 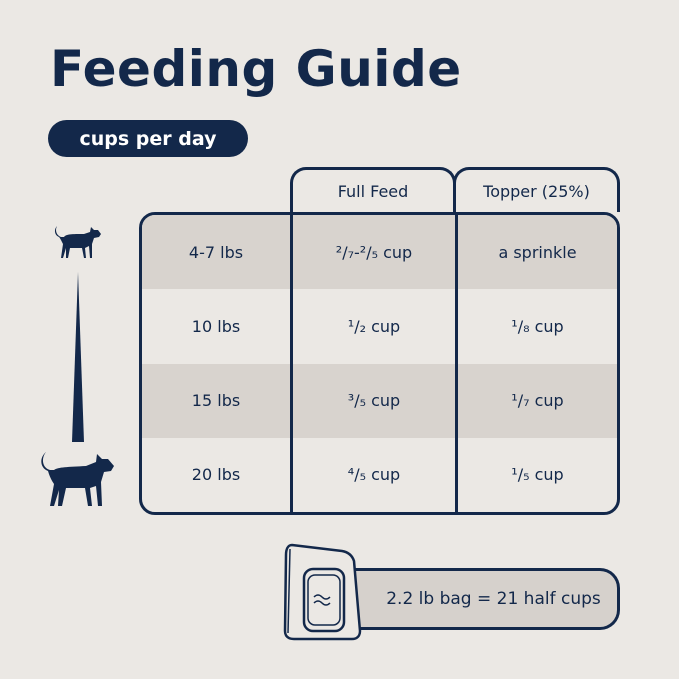 I want to click on small-cat-icon, so click(x=77, y=242).